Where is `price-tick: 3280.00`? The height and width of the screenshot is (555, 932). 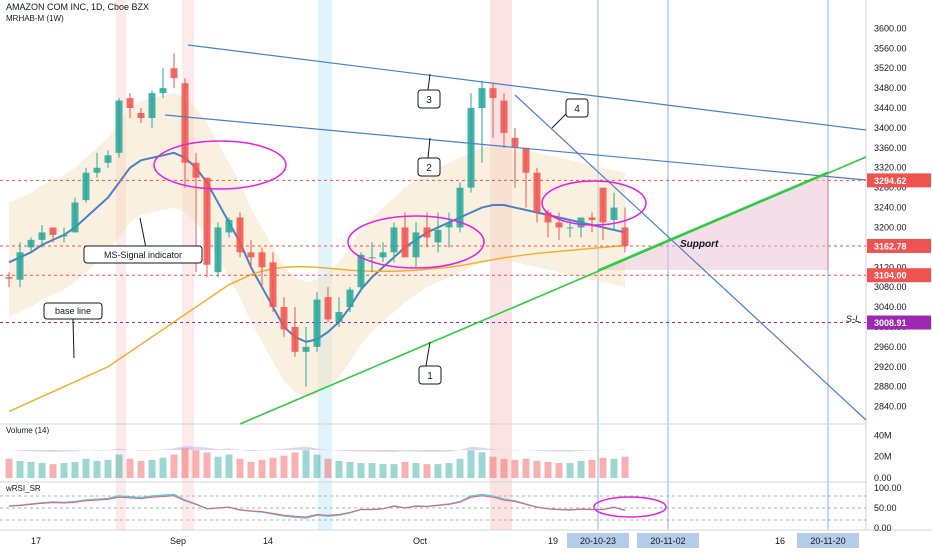
price-tick: 3280.00 is located at coordinates (890, 188).